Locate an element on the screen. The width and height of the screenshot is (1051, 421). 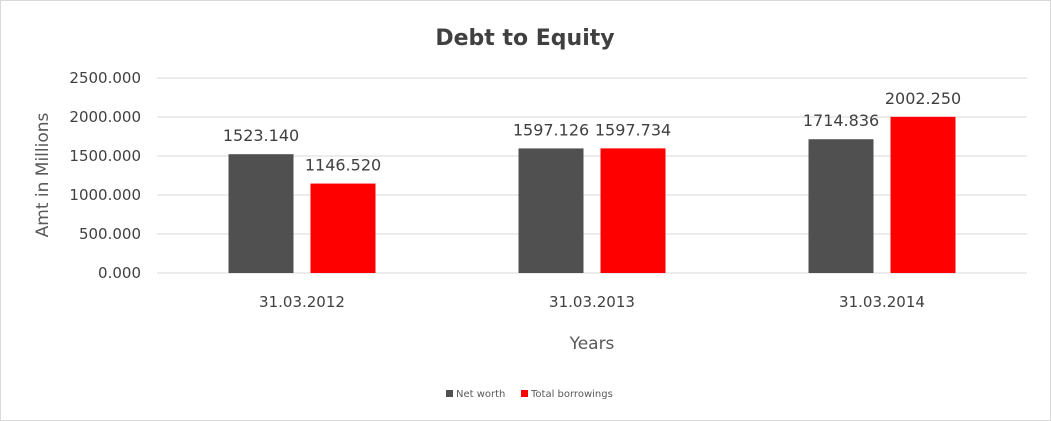
data-label: 2002.250 is located at coordinates (923, 98).